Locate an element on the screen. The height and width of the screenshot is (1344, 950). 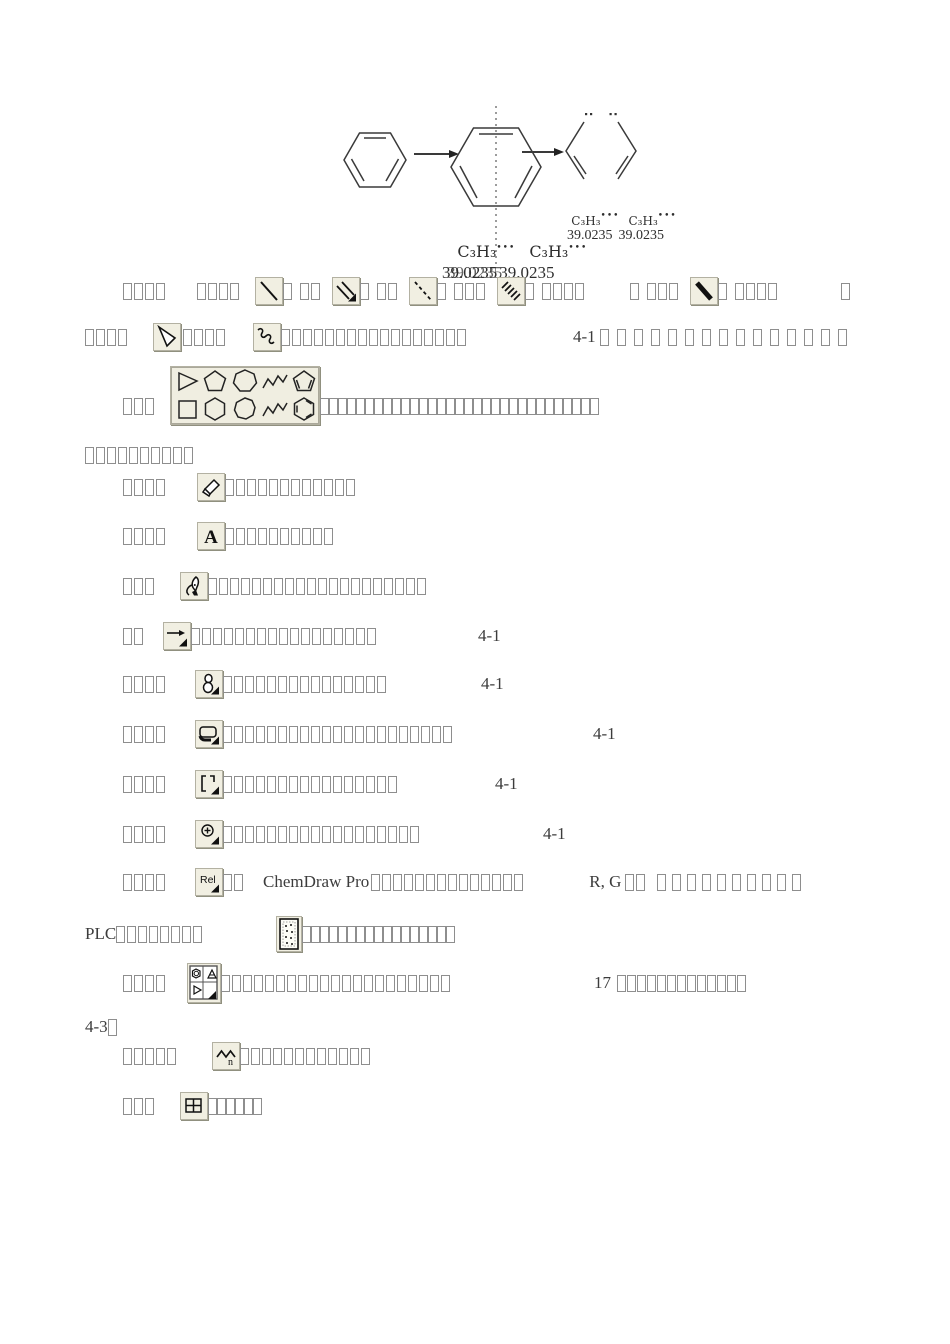
svg-text: n is located at coordinates (230, 1062).